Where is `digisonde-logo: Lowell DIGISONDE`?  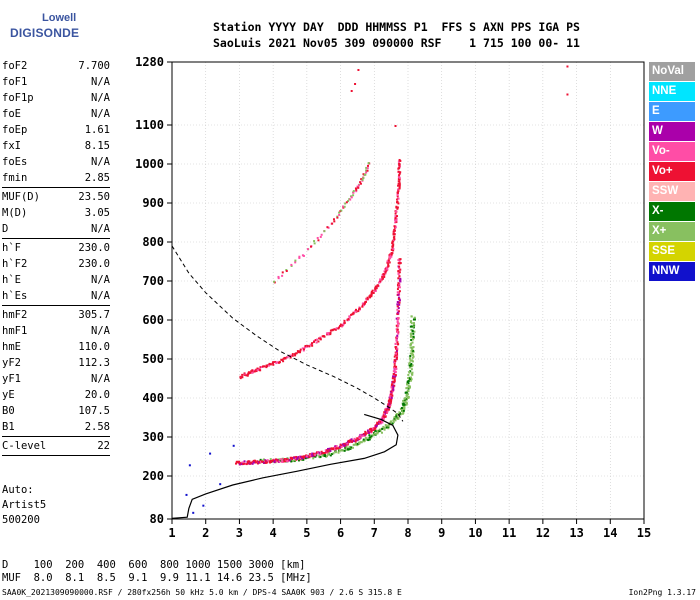
digisonde-logo: Lowell DIGISONDE is located at coordinates (41, 30).